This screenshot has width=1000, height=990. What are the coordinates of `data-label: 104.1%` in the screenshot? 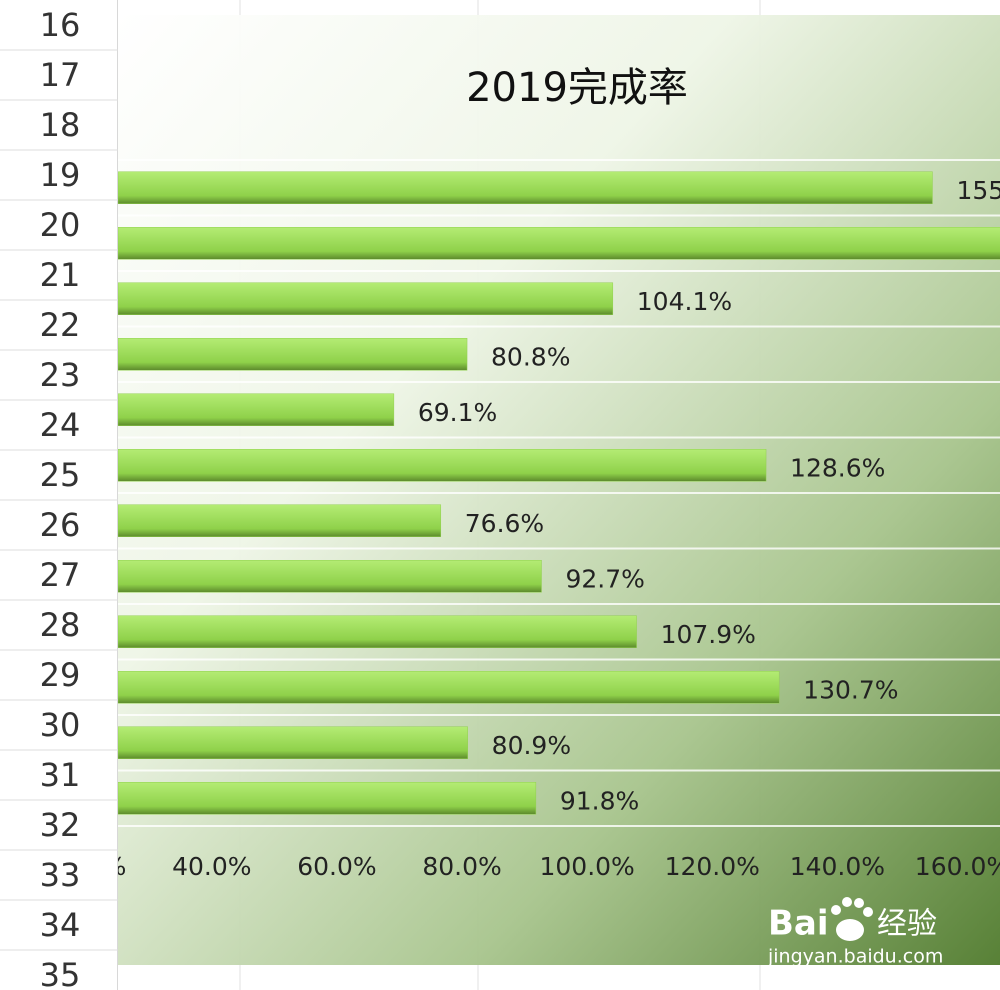 It's located at (684, 301).